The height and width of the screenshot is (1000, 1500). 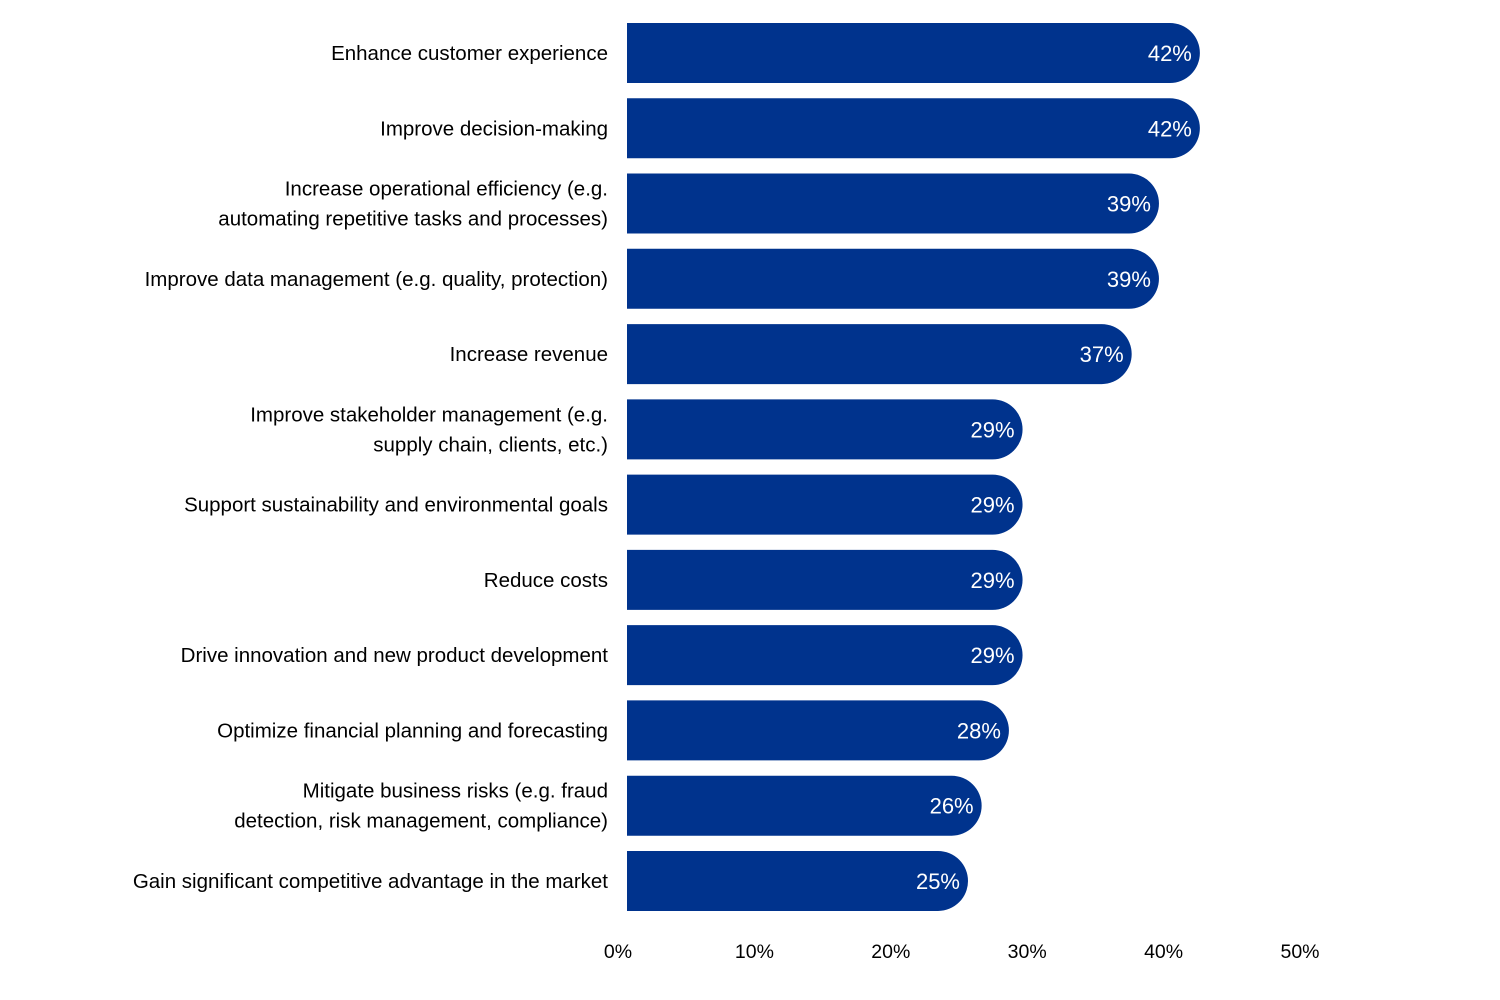 I want to click on x-tick-label: 50%, so click(x=1299, y=952).